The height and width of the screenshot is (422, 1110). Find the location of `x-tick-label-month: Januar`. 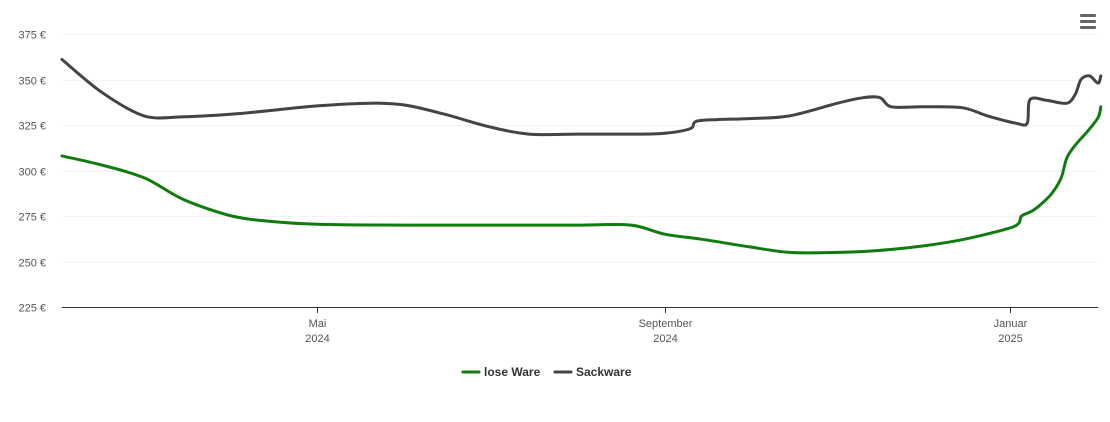

x-tick-label-month: Januar is located at coordinates (1011, 324).